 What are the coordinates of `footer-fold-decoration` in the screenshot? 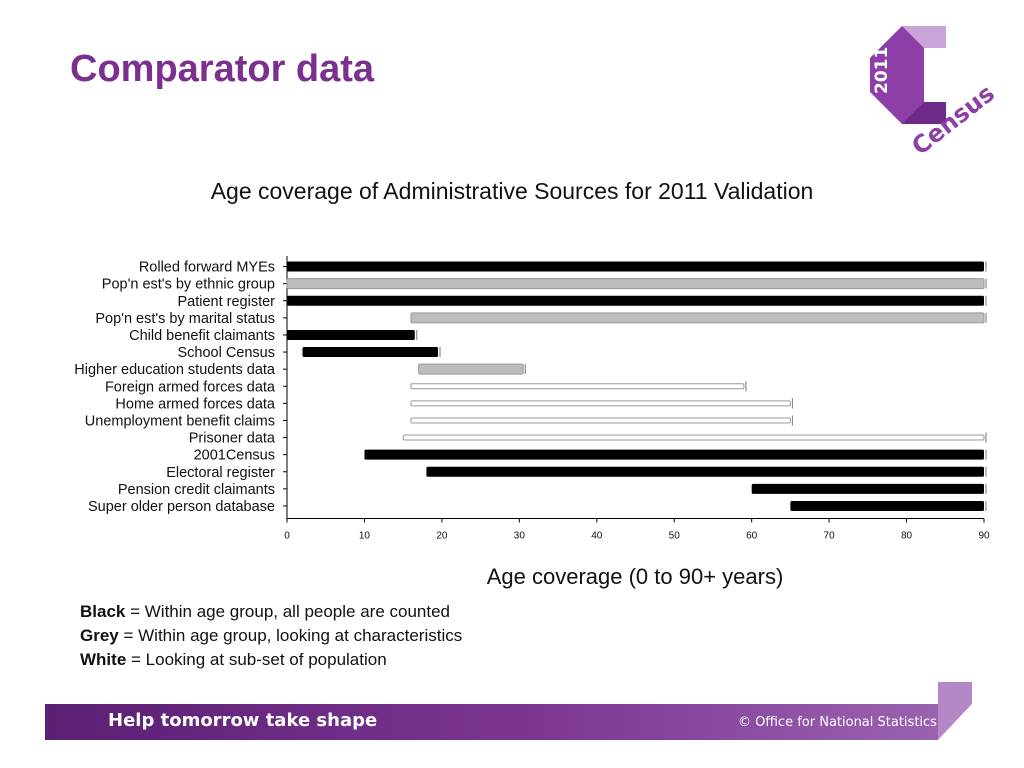 It's located at (955, 712).